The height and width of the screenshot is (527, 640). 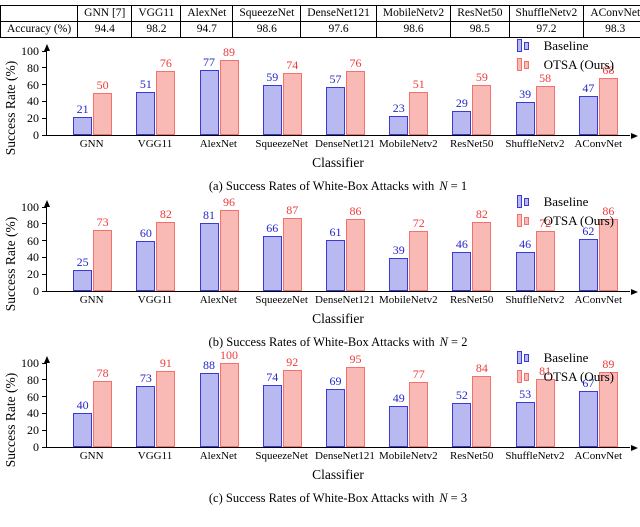 I want to click on otsa-swatch-icon, so click(x=523, y=64).